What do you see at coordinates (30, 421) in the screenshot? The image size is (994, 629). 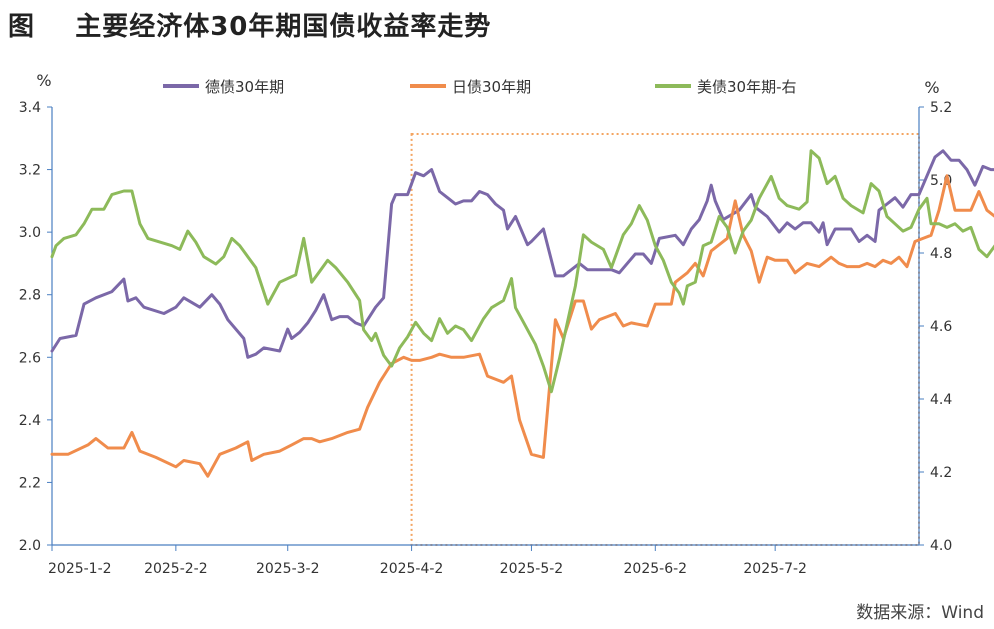 I see `left-tick-label: 2.4` at bounding box center [30, 421].